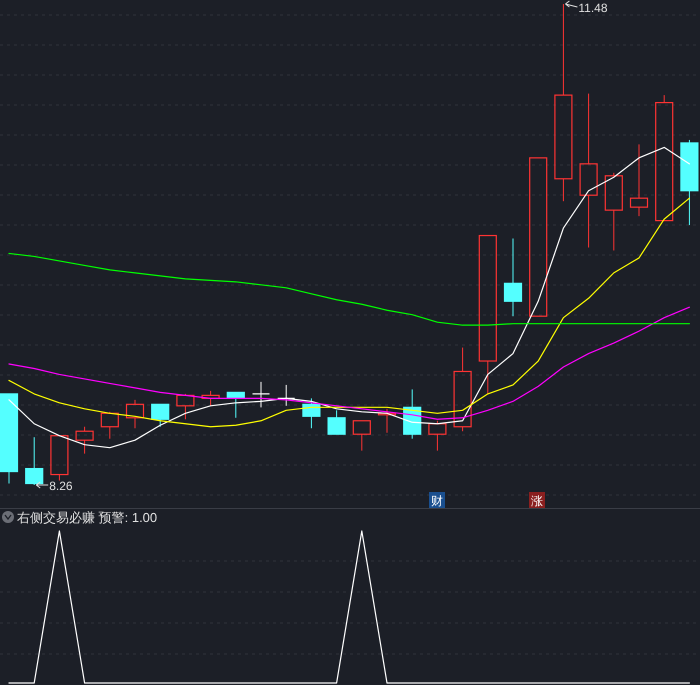 This screenshot has width=700, height=685. What do you see at coordinates (593, 8) in the screenshot?
I see `annotation: 11.48` at bounding box center [593, 8].